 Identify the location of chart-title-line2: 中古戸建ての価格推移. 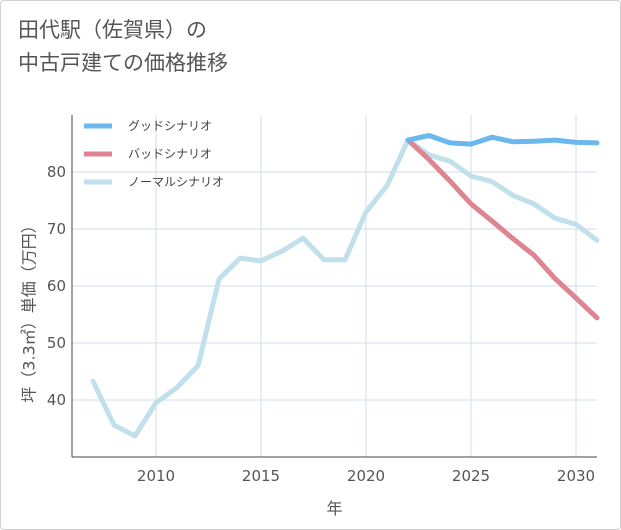
(123, 63).